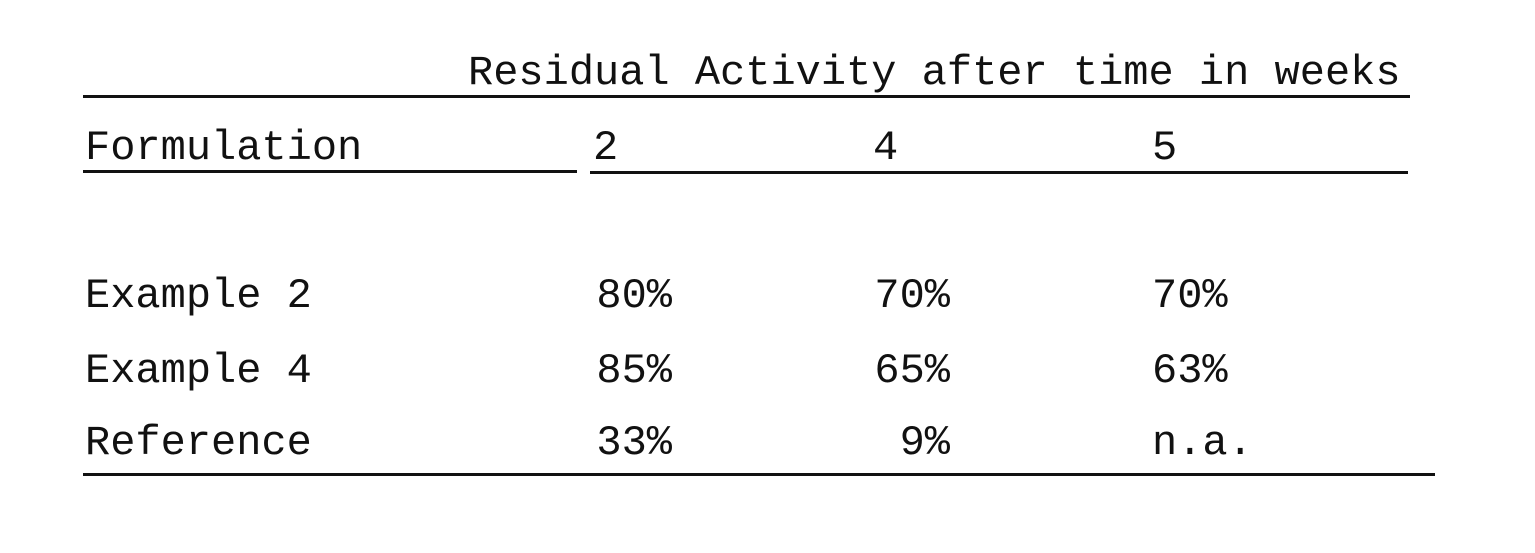  What do you see at coordinates (198, 371) in the screenshot?
I see `row-label: Example 4` at bounding box center [198, 371].